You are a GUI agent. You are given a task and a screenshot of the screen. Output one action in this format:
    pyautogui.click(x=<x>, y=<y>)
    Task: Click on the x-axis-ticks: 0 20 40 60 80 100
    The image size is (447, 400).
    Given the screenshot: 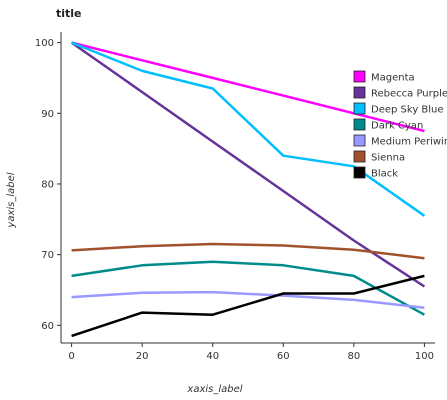 What is the action you would take?
    pyautogui.click(x=251, y=352)
    